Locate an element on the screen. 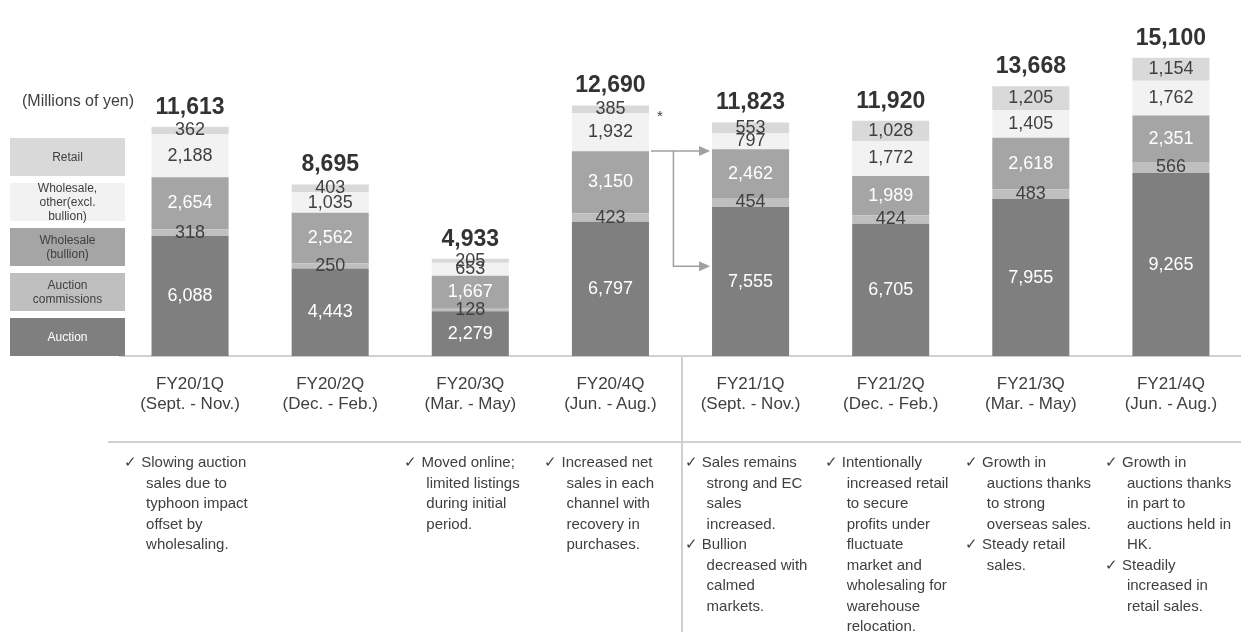 The height and width of the screenshot is (632, 1241). data-label: 9,265 is located at coordinates (1171, 263).